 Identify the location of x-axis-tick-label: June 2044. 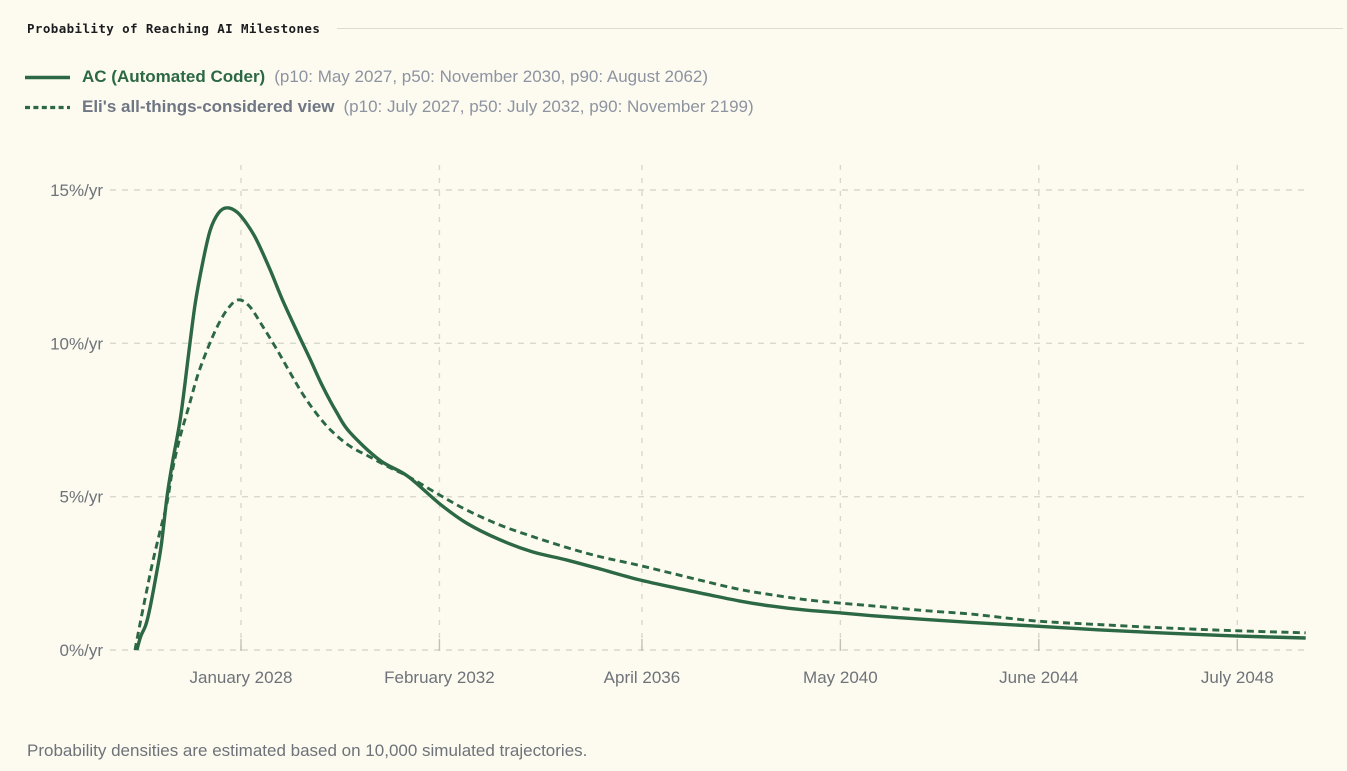
(1038, 677).